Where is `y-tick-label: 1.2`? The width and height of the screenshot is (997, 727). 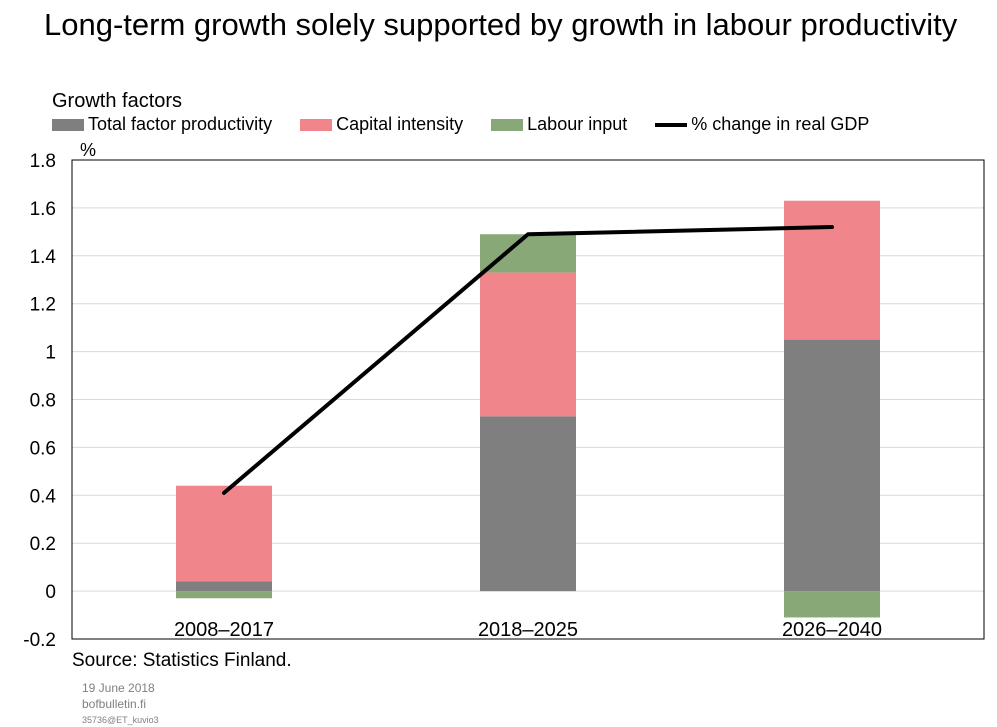 y-tick-label: 1.2 is located at coordinates (43, 305).